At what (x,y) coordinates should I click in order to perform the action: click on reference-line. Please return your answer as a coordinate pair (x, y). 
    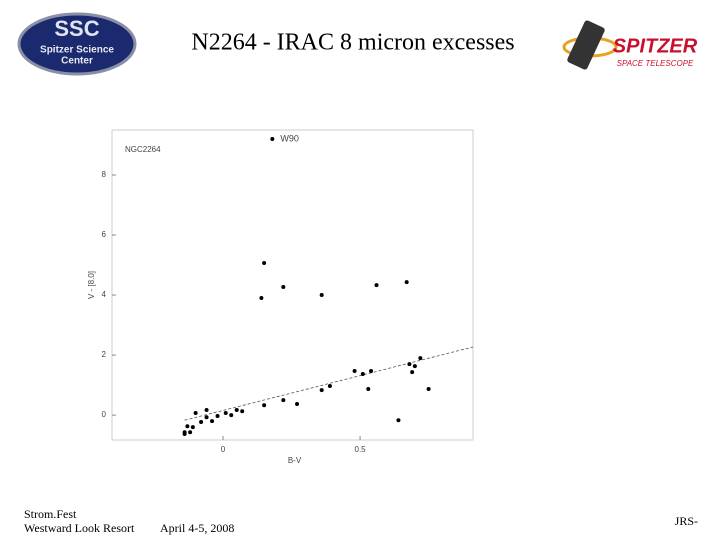
    Looking at the image, I should click on (329, 383).